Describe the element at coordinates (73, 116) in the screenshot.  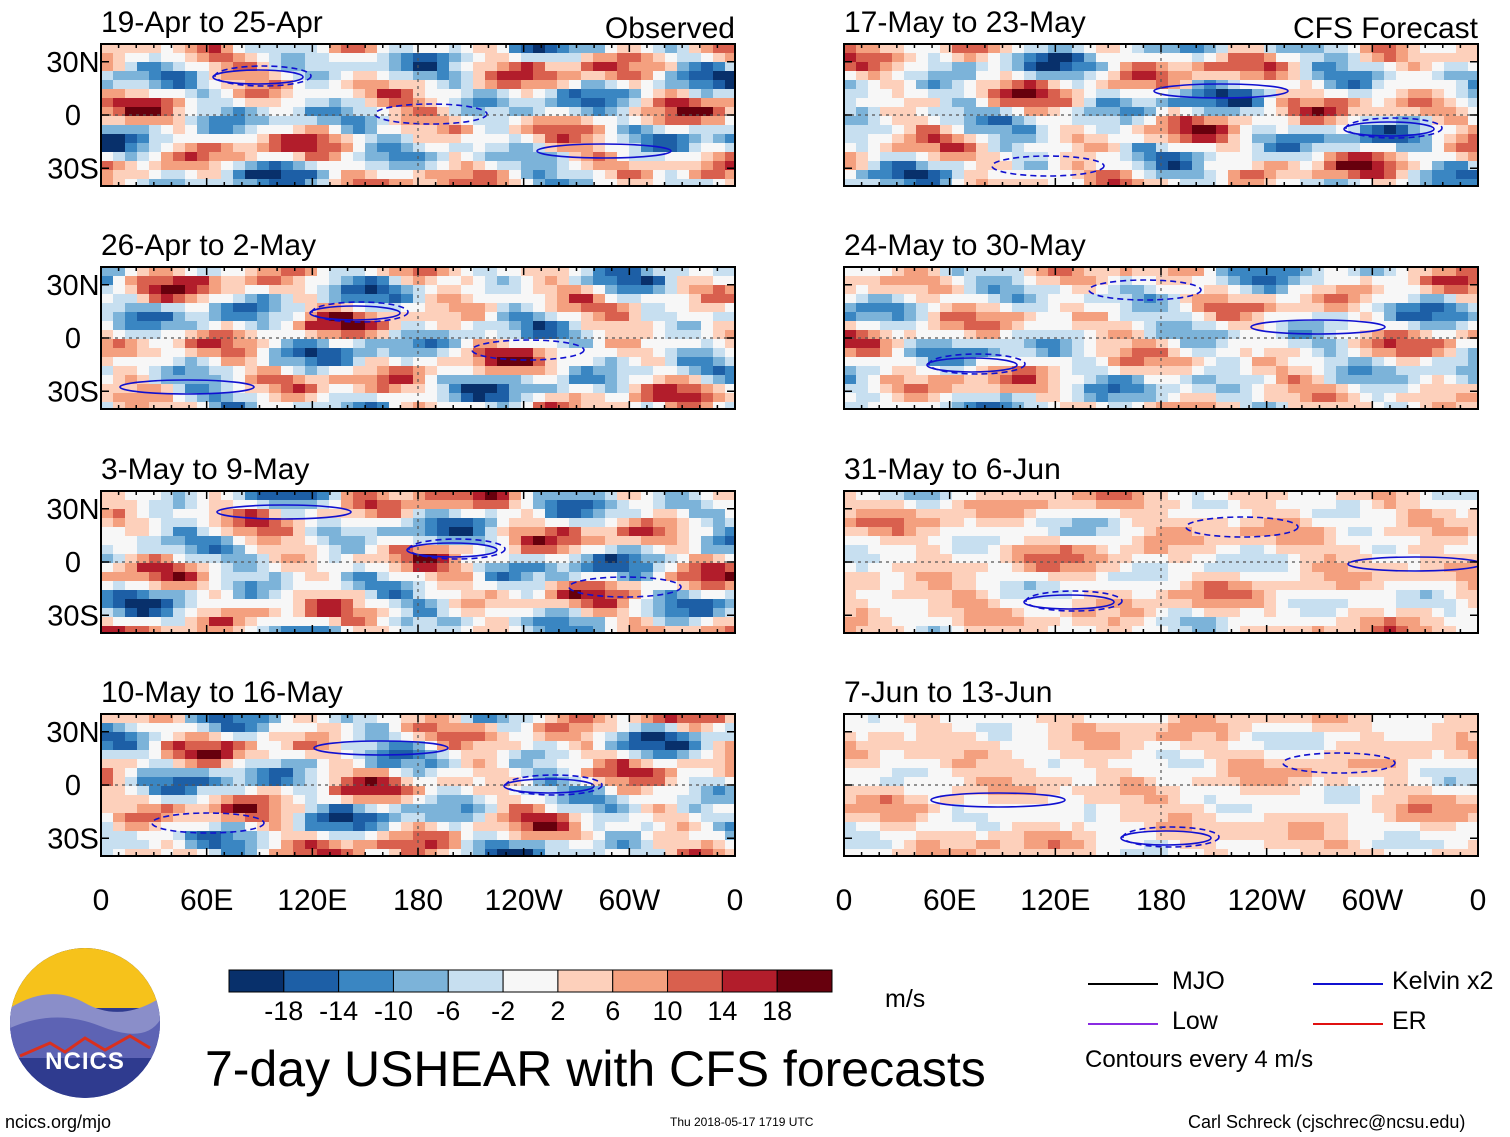
I see `y-tick-label: 0` at that location.